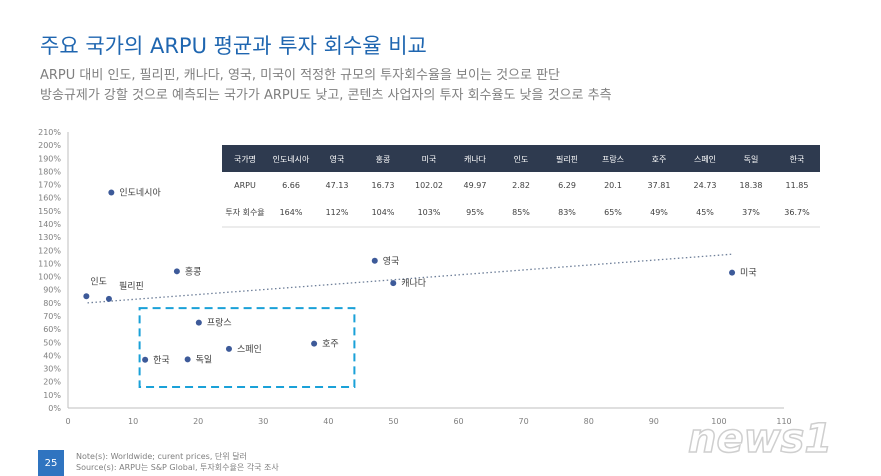  What do you see at coordinates (524, 421) in the screenshot?
I see `x-tick-label: 70` at bounding box center [524, 421].